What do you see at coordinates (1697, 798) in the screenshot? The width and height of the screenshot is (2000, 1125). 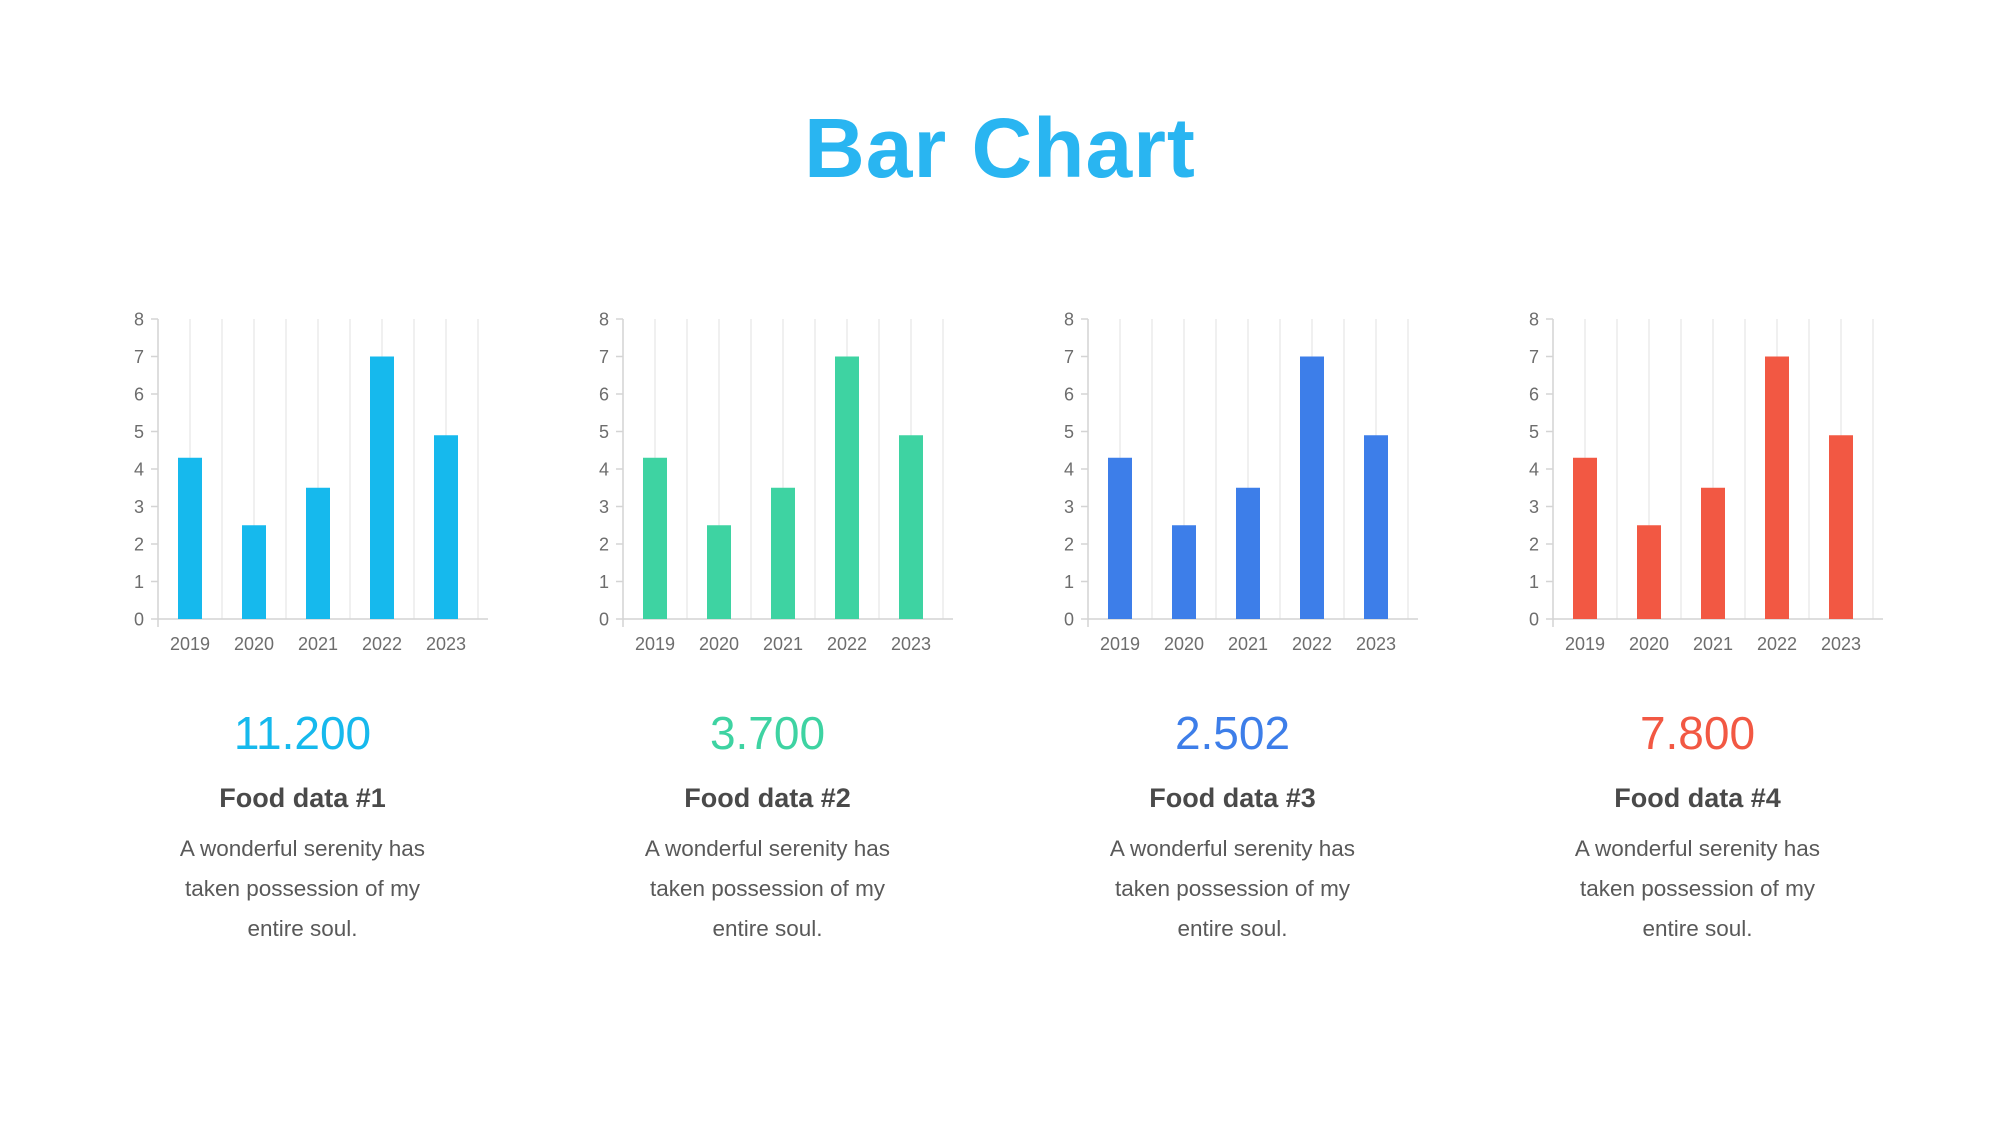 I see `card-title: Food data #4` at bounding box center [1697, 798].